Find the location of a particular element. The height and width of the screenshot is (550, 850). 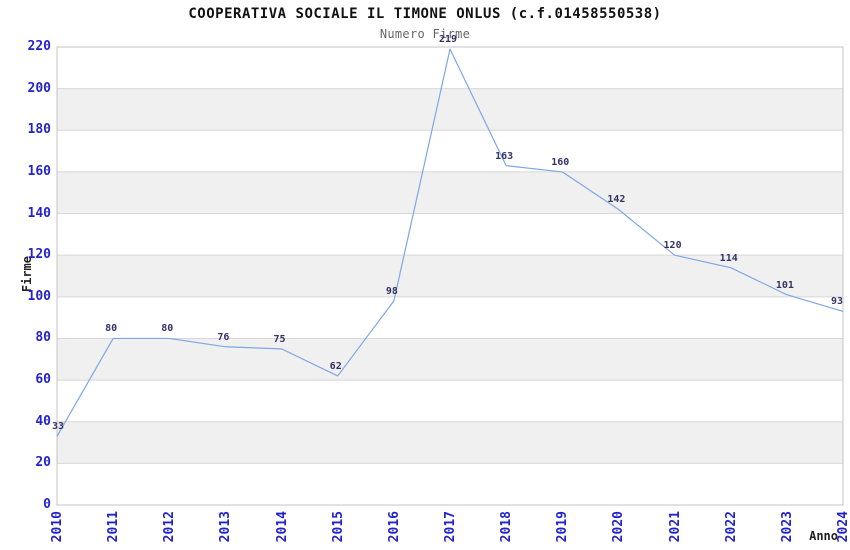

data-point-label: 142 is located at coordinates (616, 200).